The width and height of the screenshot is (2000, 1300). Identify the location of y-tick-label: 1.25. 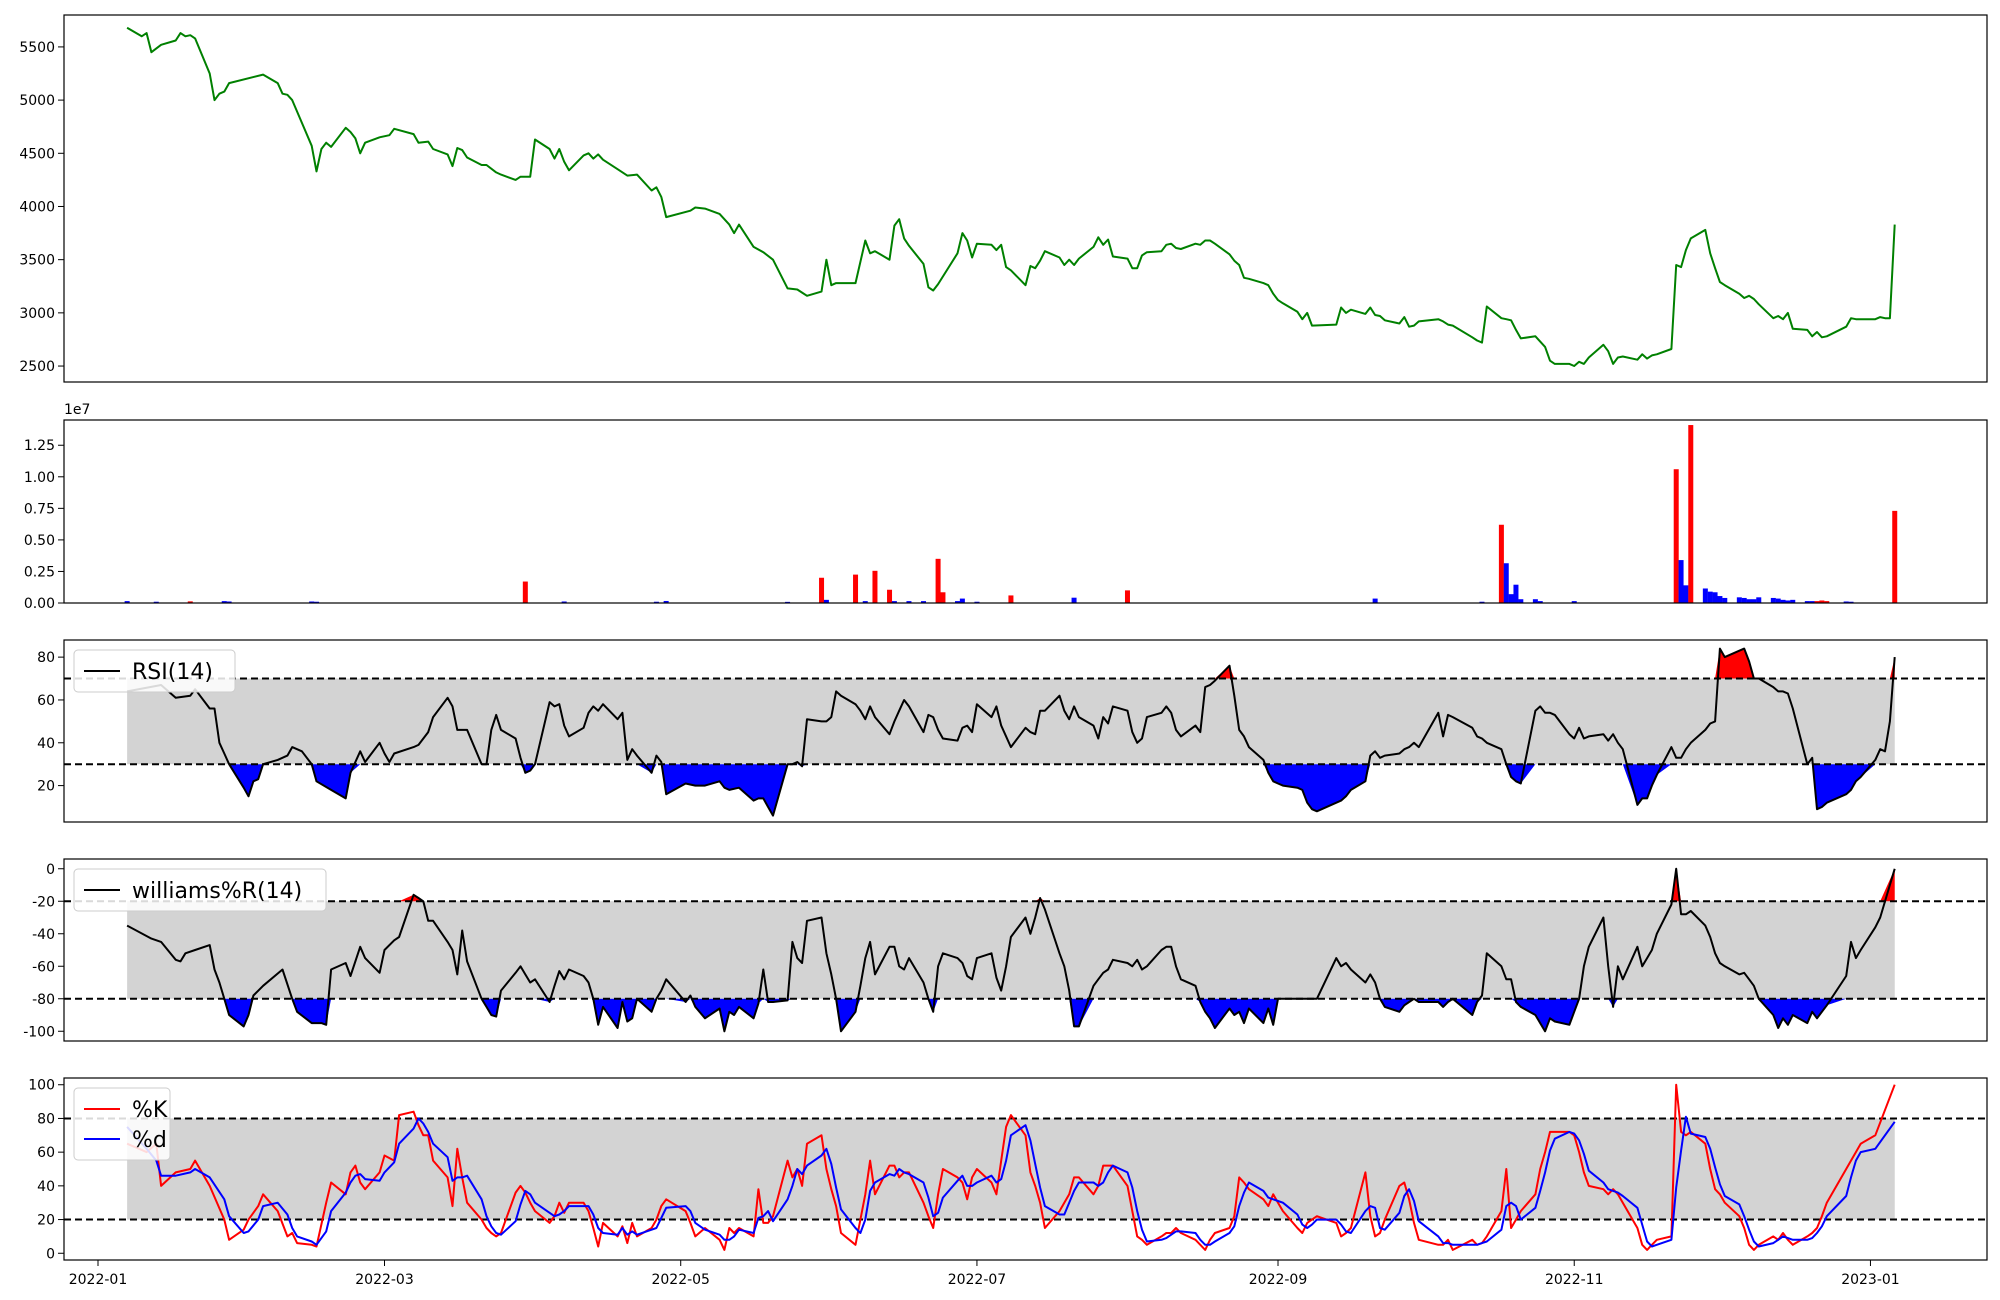
(39, 446).